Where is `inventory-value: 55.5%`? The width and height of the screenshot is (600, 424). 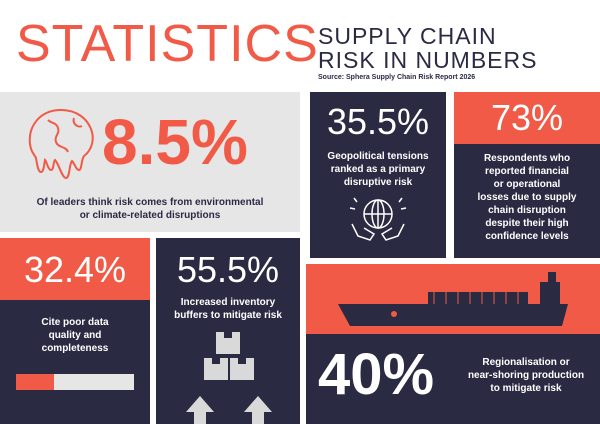 inventory-value: 55.5% is located at coordinates (228, 269).